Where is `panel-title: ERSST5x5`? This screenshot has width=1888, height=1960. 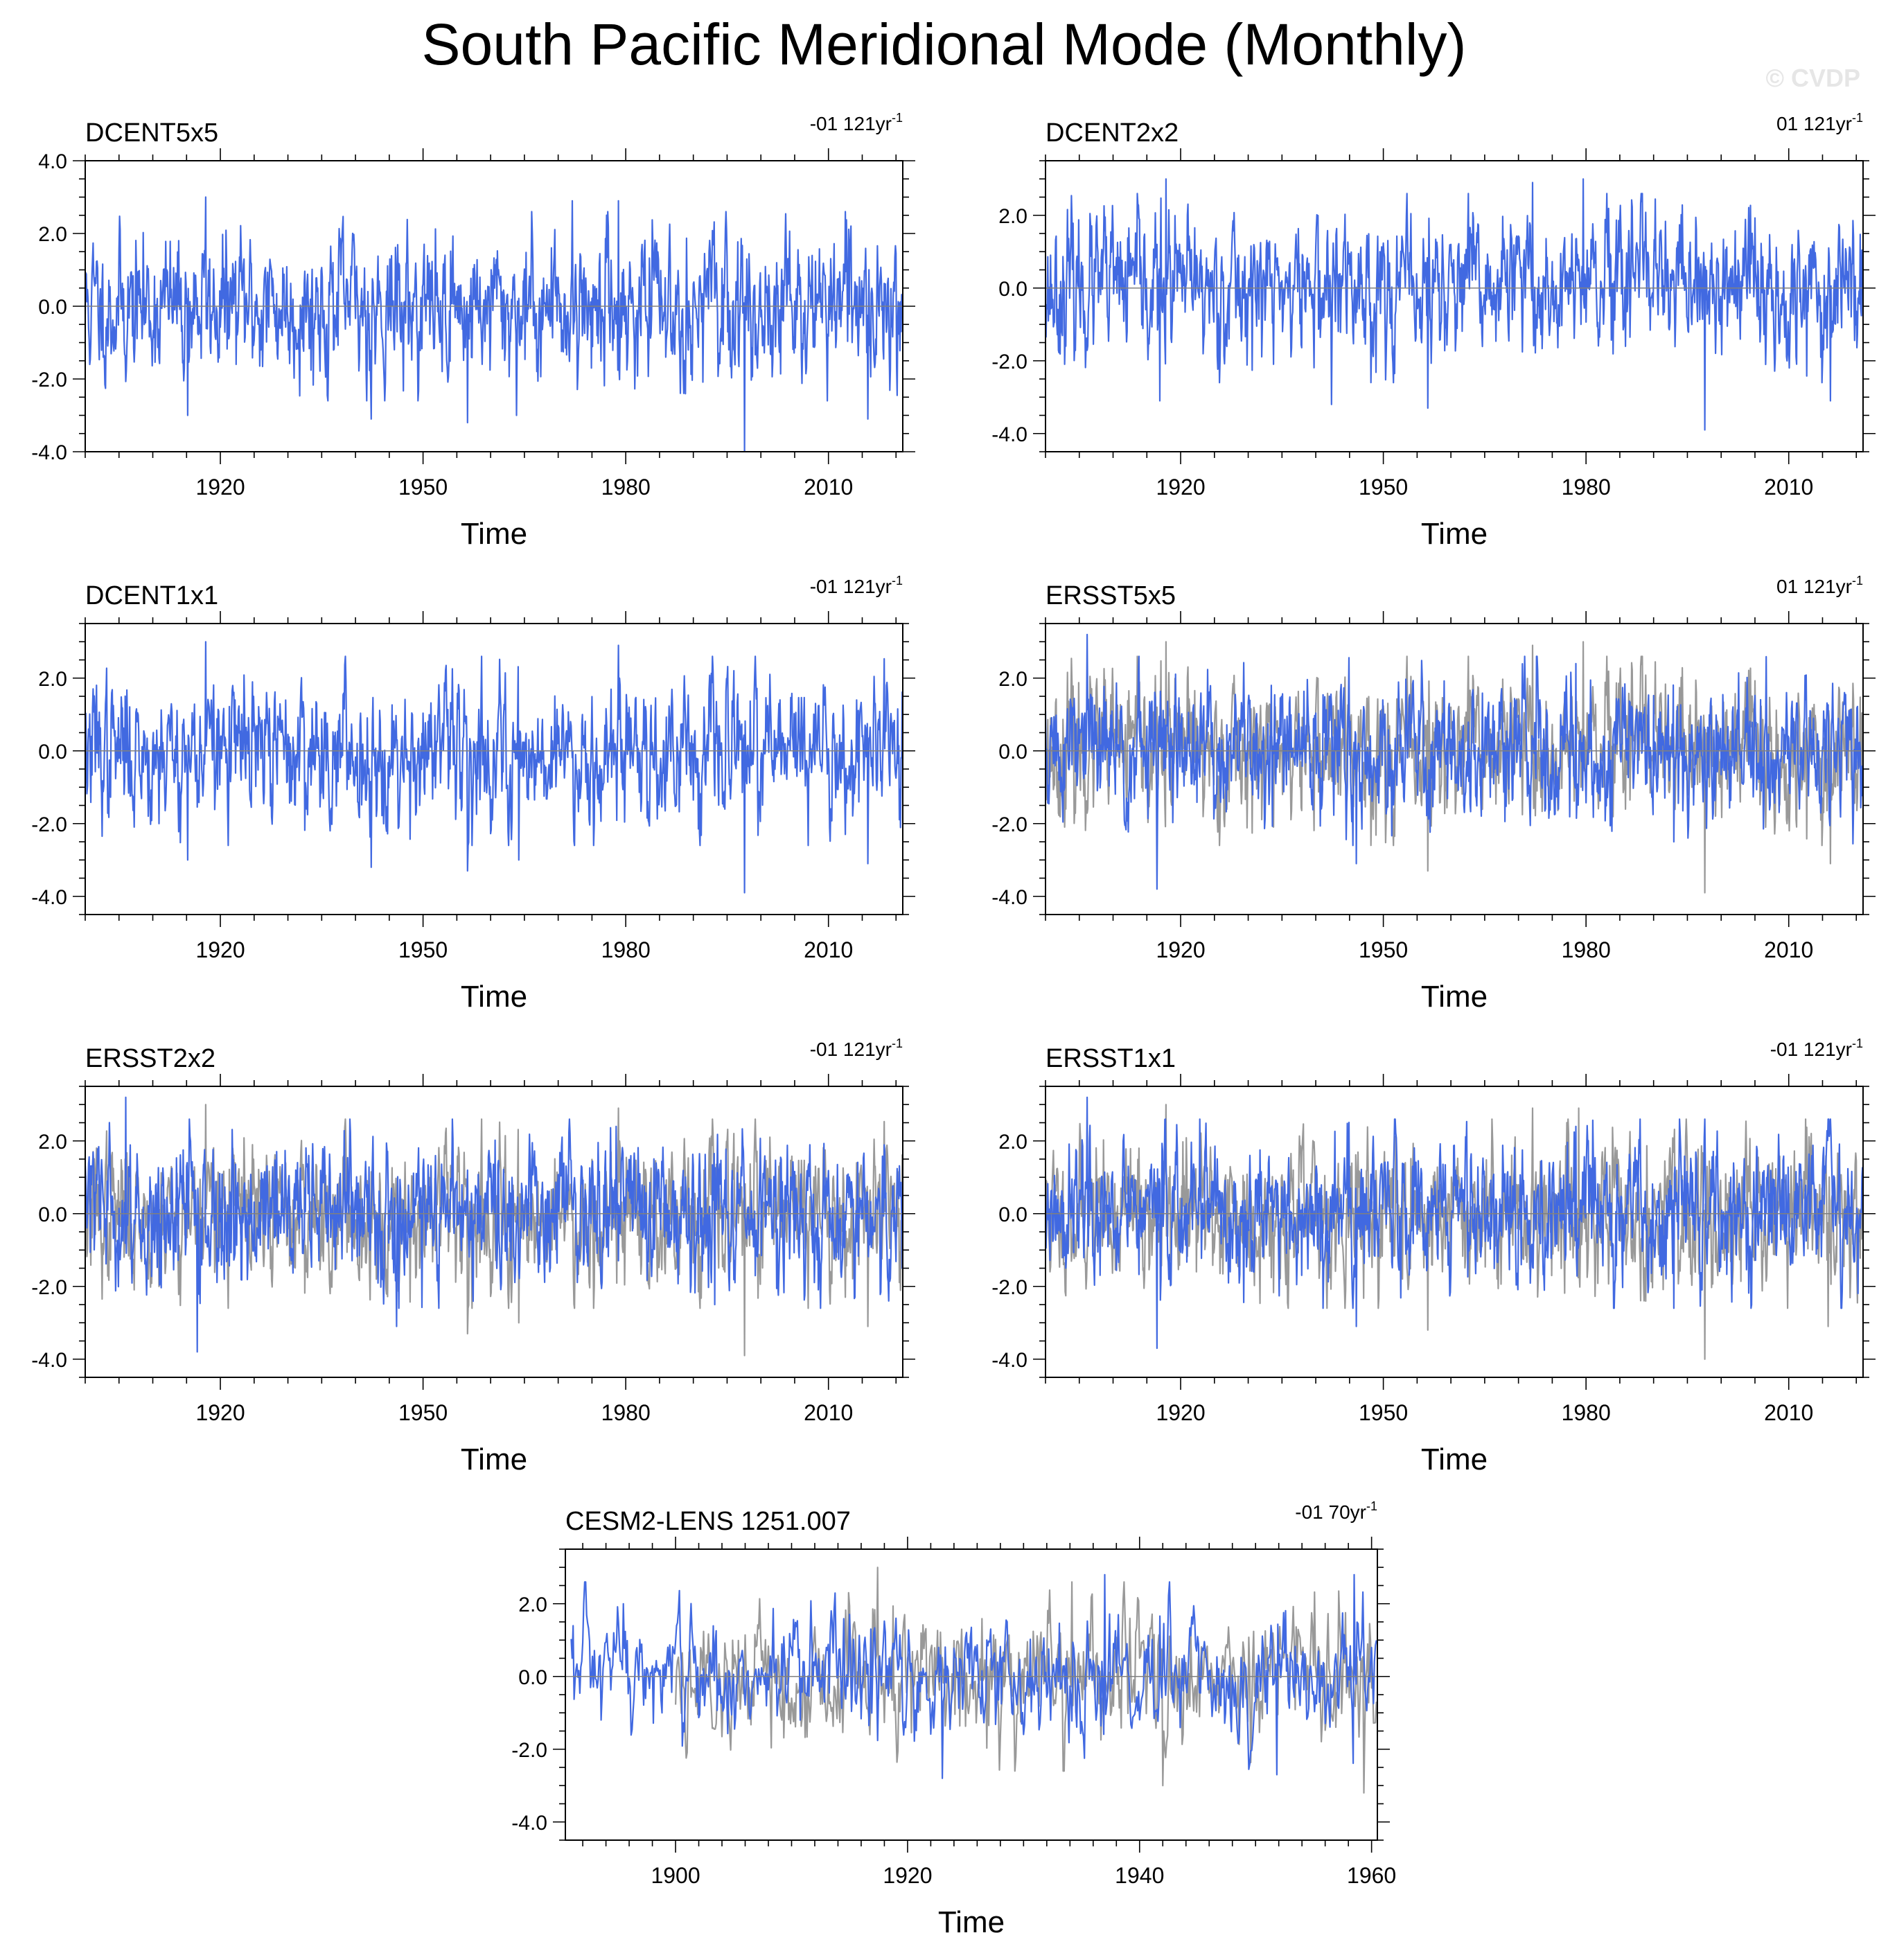
panel-title: ERSST5x5 is located at coordinates (1111, 595).